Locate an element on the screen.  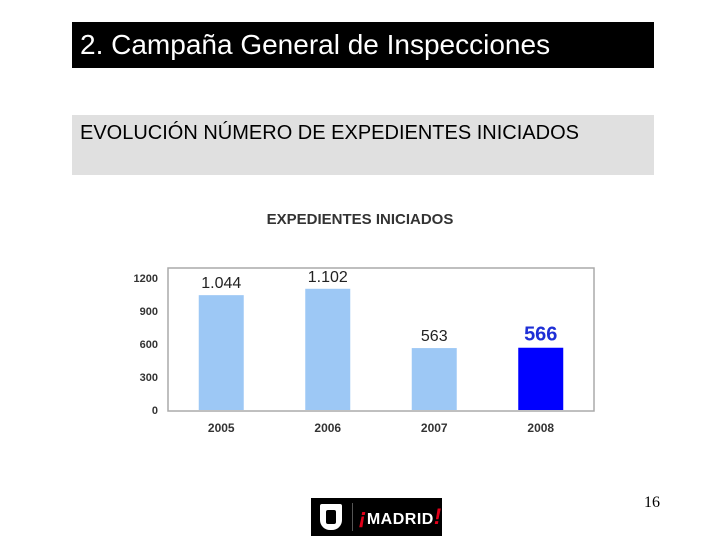
logo-text: MADRID is located at coordinates (400, 519).